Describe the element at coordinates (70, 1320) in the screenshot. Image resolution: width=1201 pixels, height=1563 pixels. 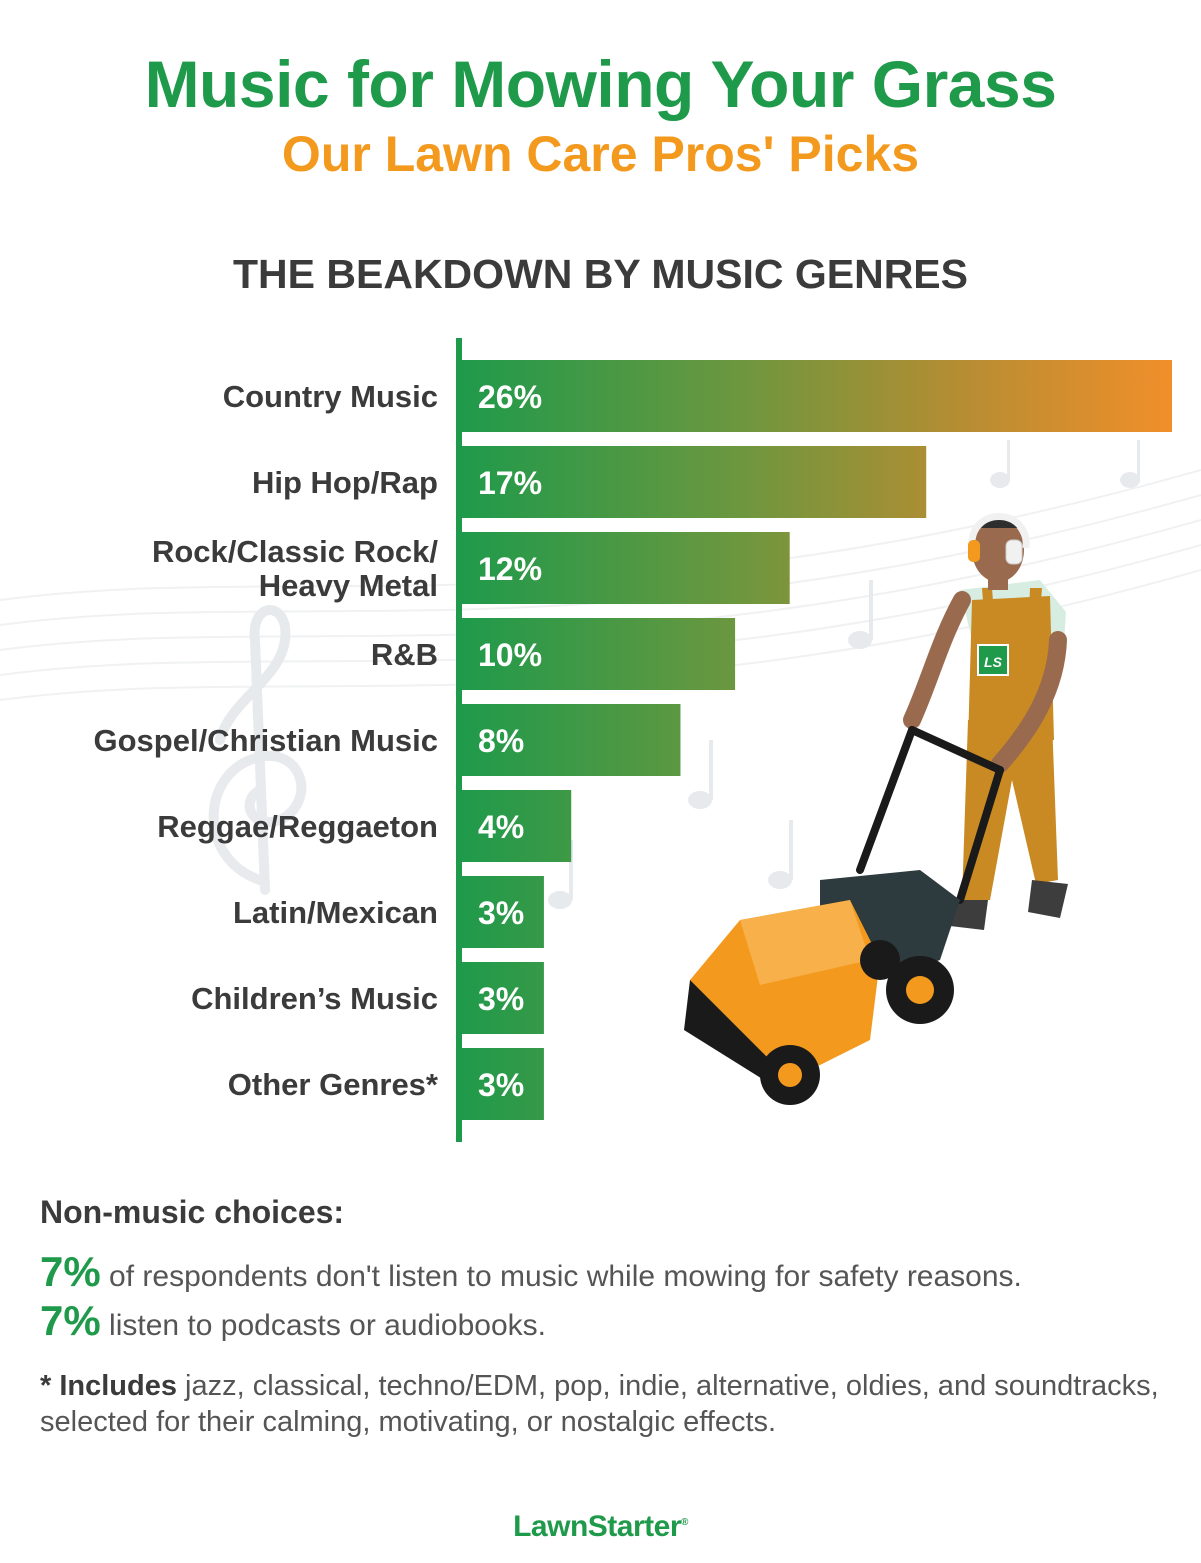
I see `stat-podcasts-value: 7%` at that location.